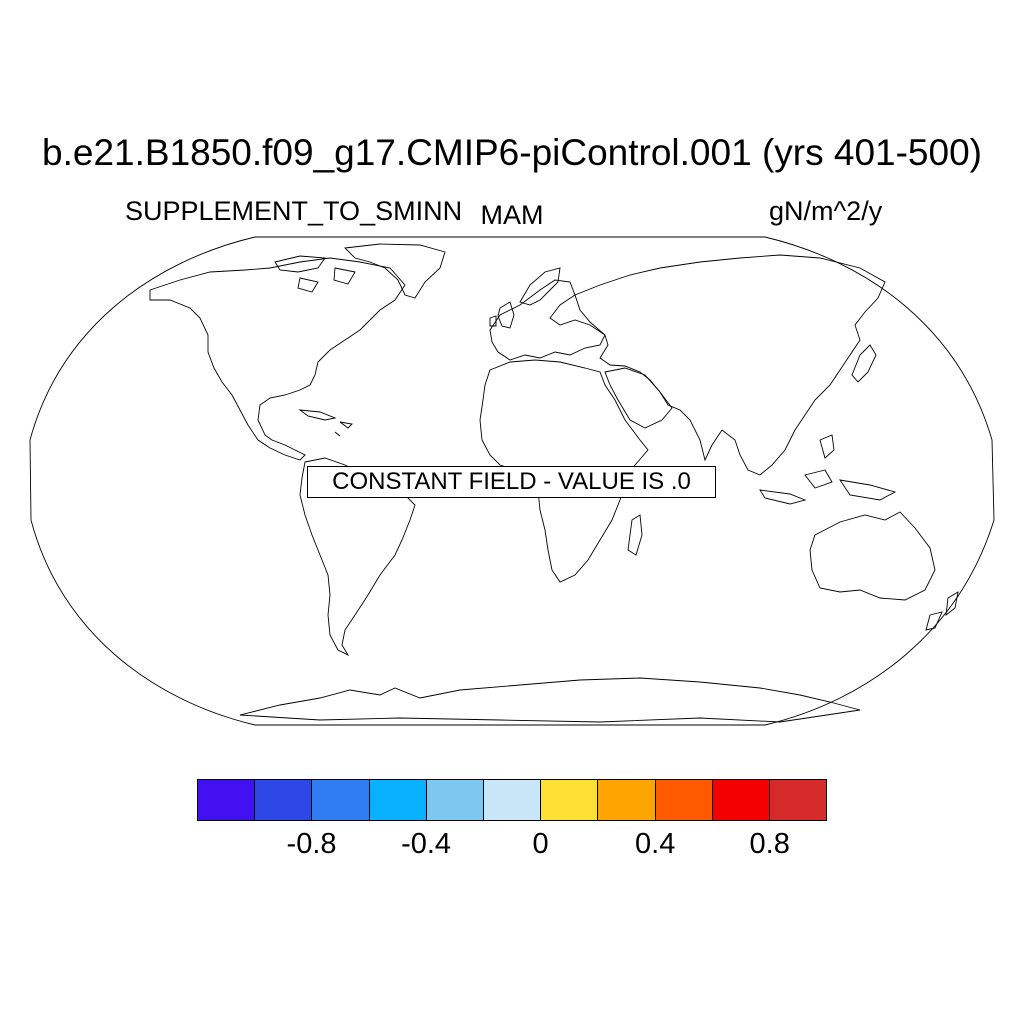 This screenshot has height=1024, width=1024. I want to click on coastline-indonesia, so click(828, 469).